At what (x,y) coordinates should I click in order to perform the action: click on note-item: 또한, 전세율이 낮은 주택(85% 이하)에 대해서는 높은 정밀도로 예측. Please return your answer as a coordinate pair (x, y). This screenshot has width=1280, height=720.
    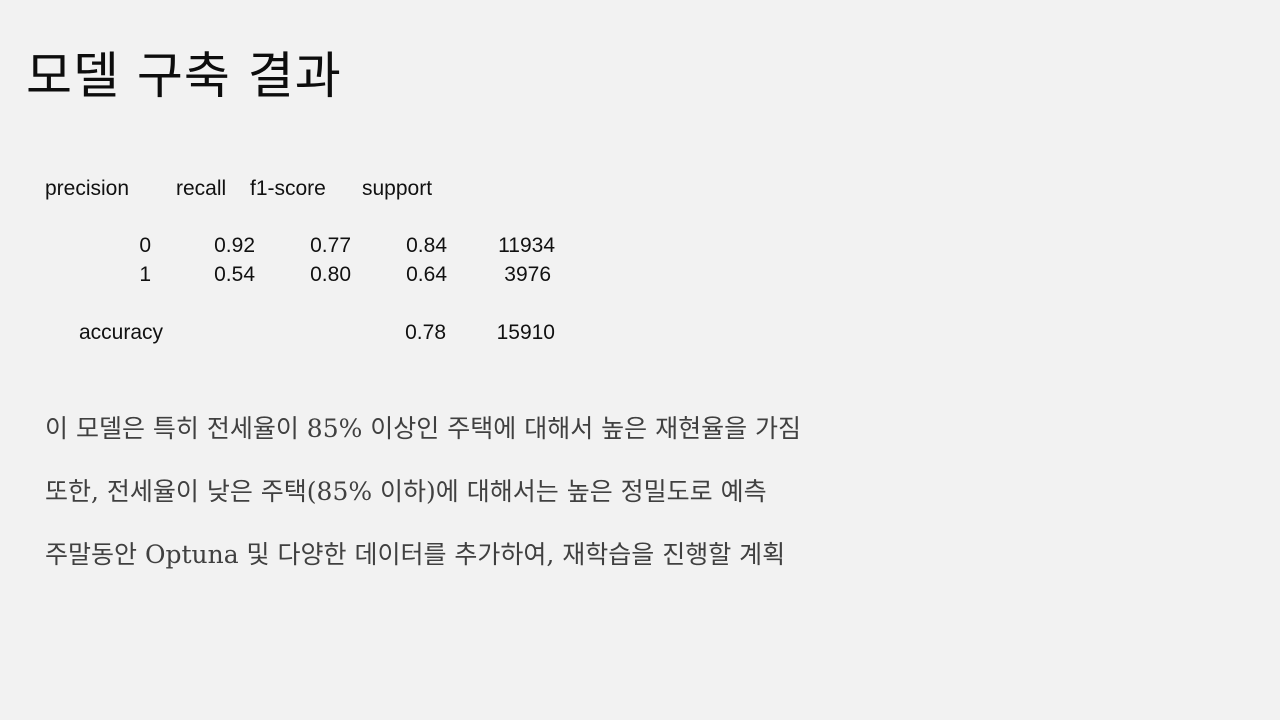
    Looking at the image, I should click on (406, 491).